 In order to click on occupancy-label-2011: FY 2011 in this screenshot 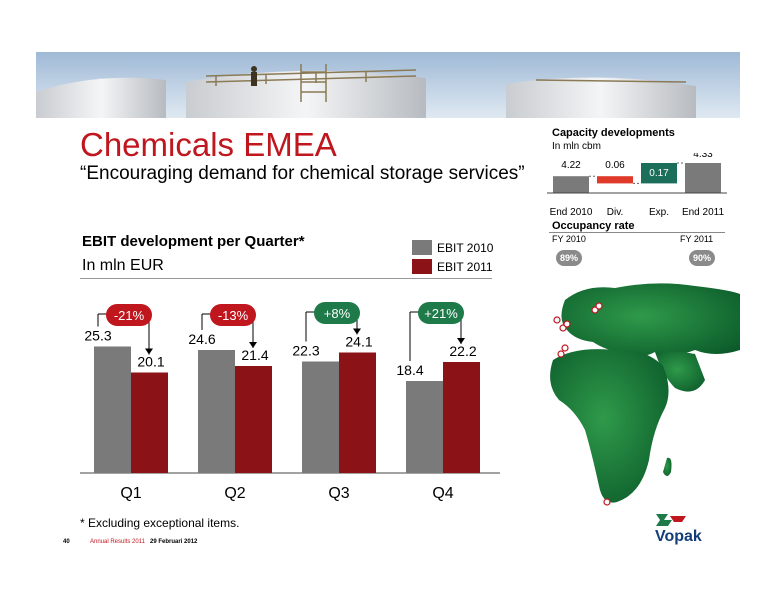, I will do `click(697, 239)`.